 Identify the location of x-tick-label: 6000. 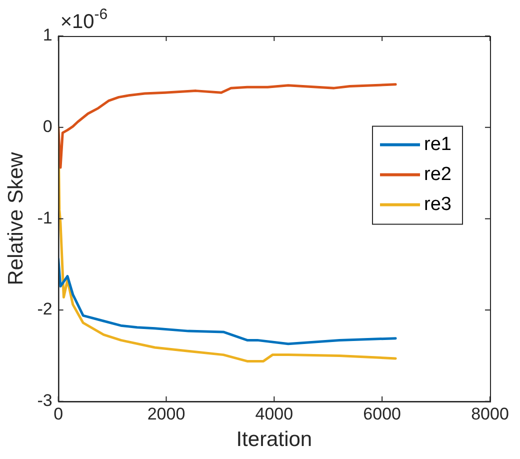
(382, 414).